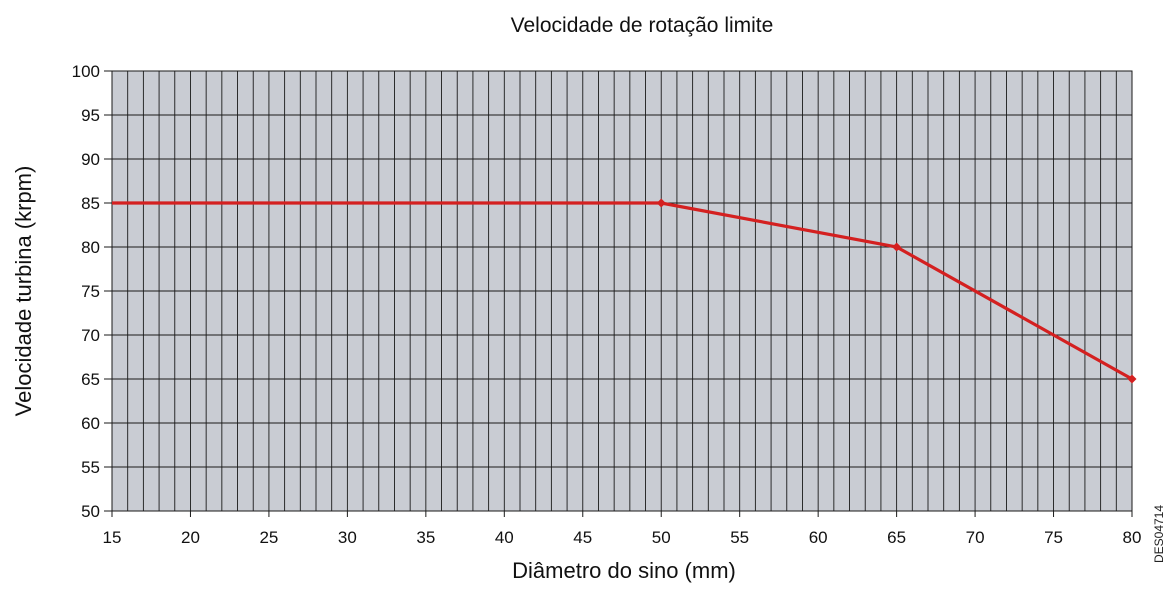  Describe the element at coordinates (86, 71) in the screenshot. I see `y-tick-label: 100` at that location.